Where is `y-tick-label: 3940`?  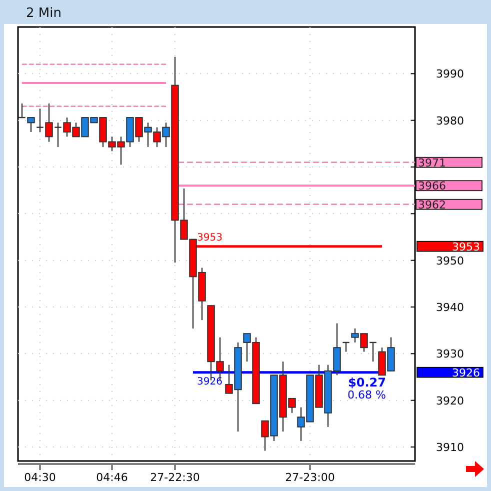 y-tick-label: 3940 is located at coordinates (450, 307).